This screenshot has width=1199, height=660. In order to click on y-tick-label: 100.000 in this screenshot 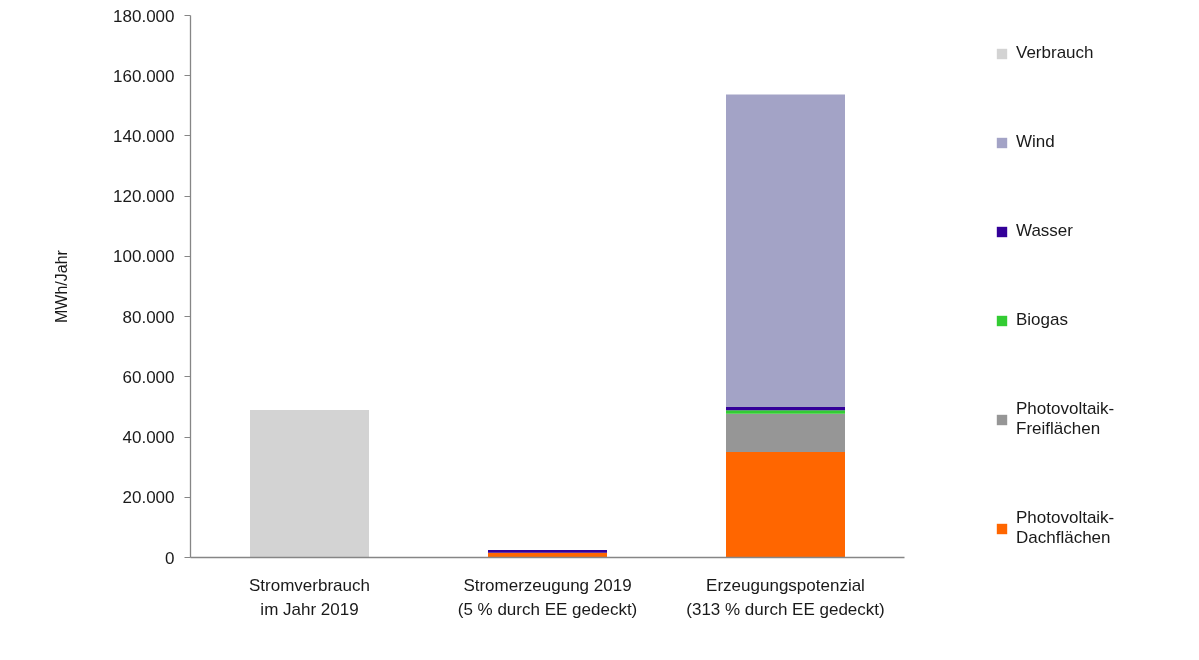, I will do `click(144, 257)`.